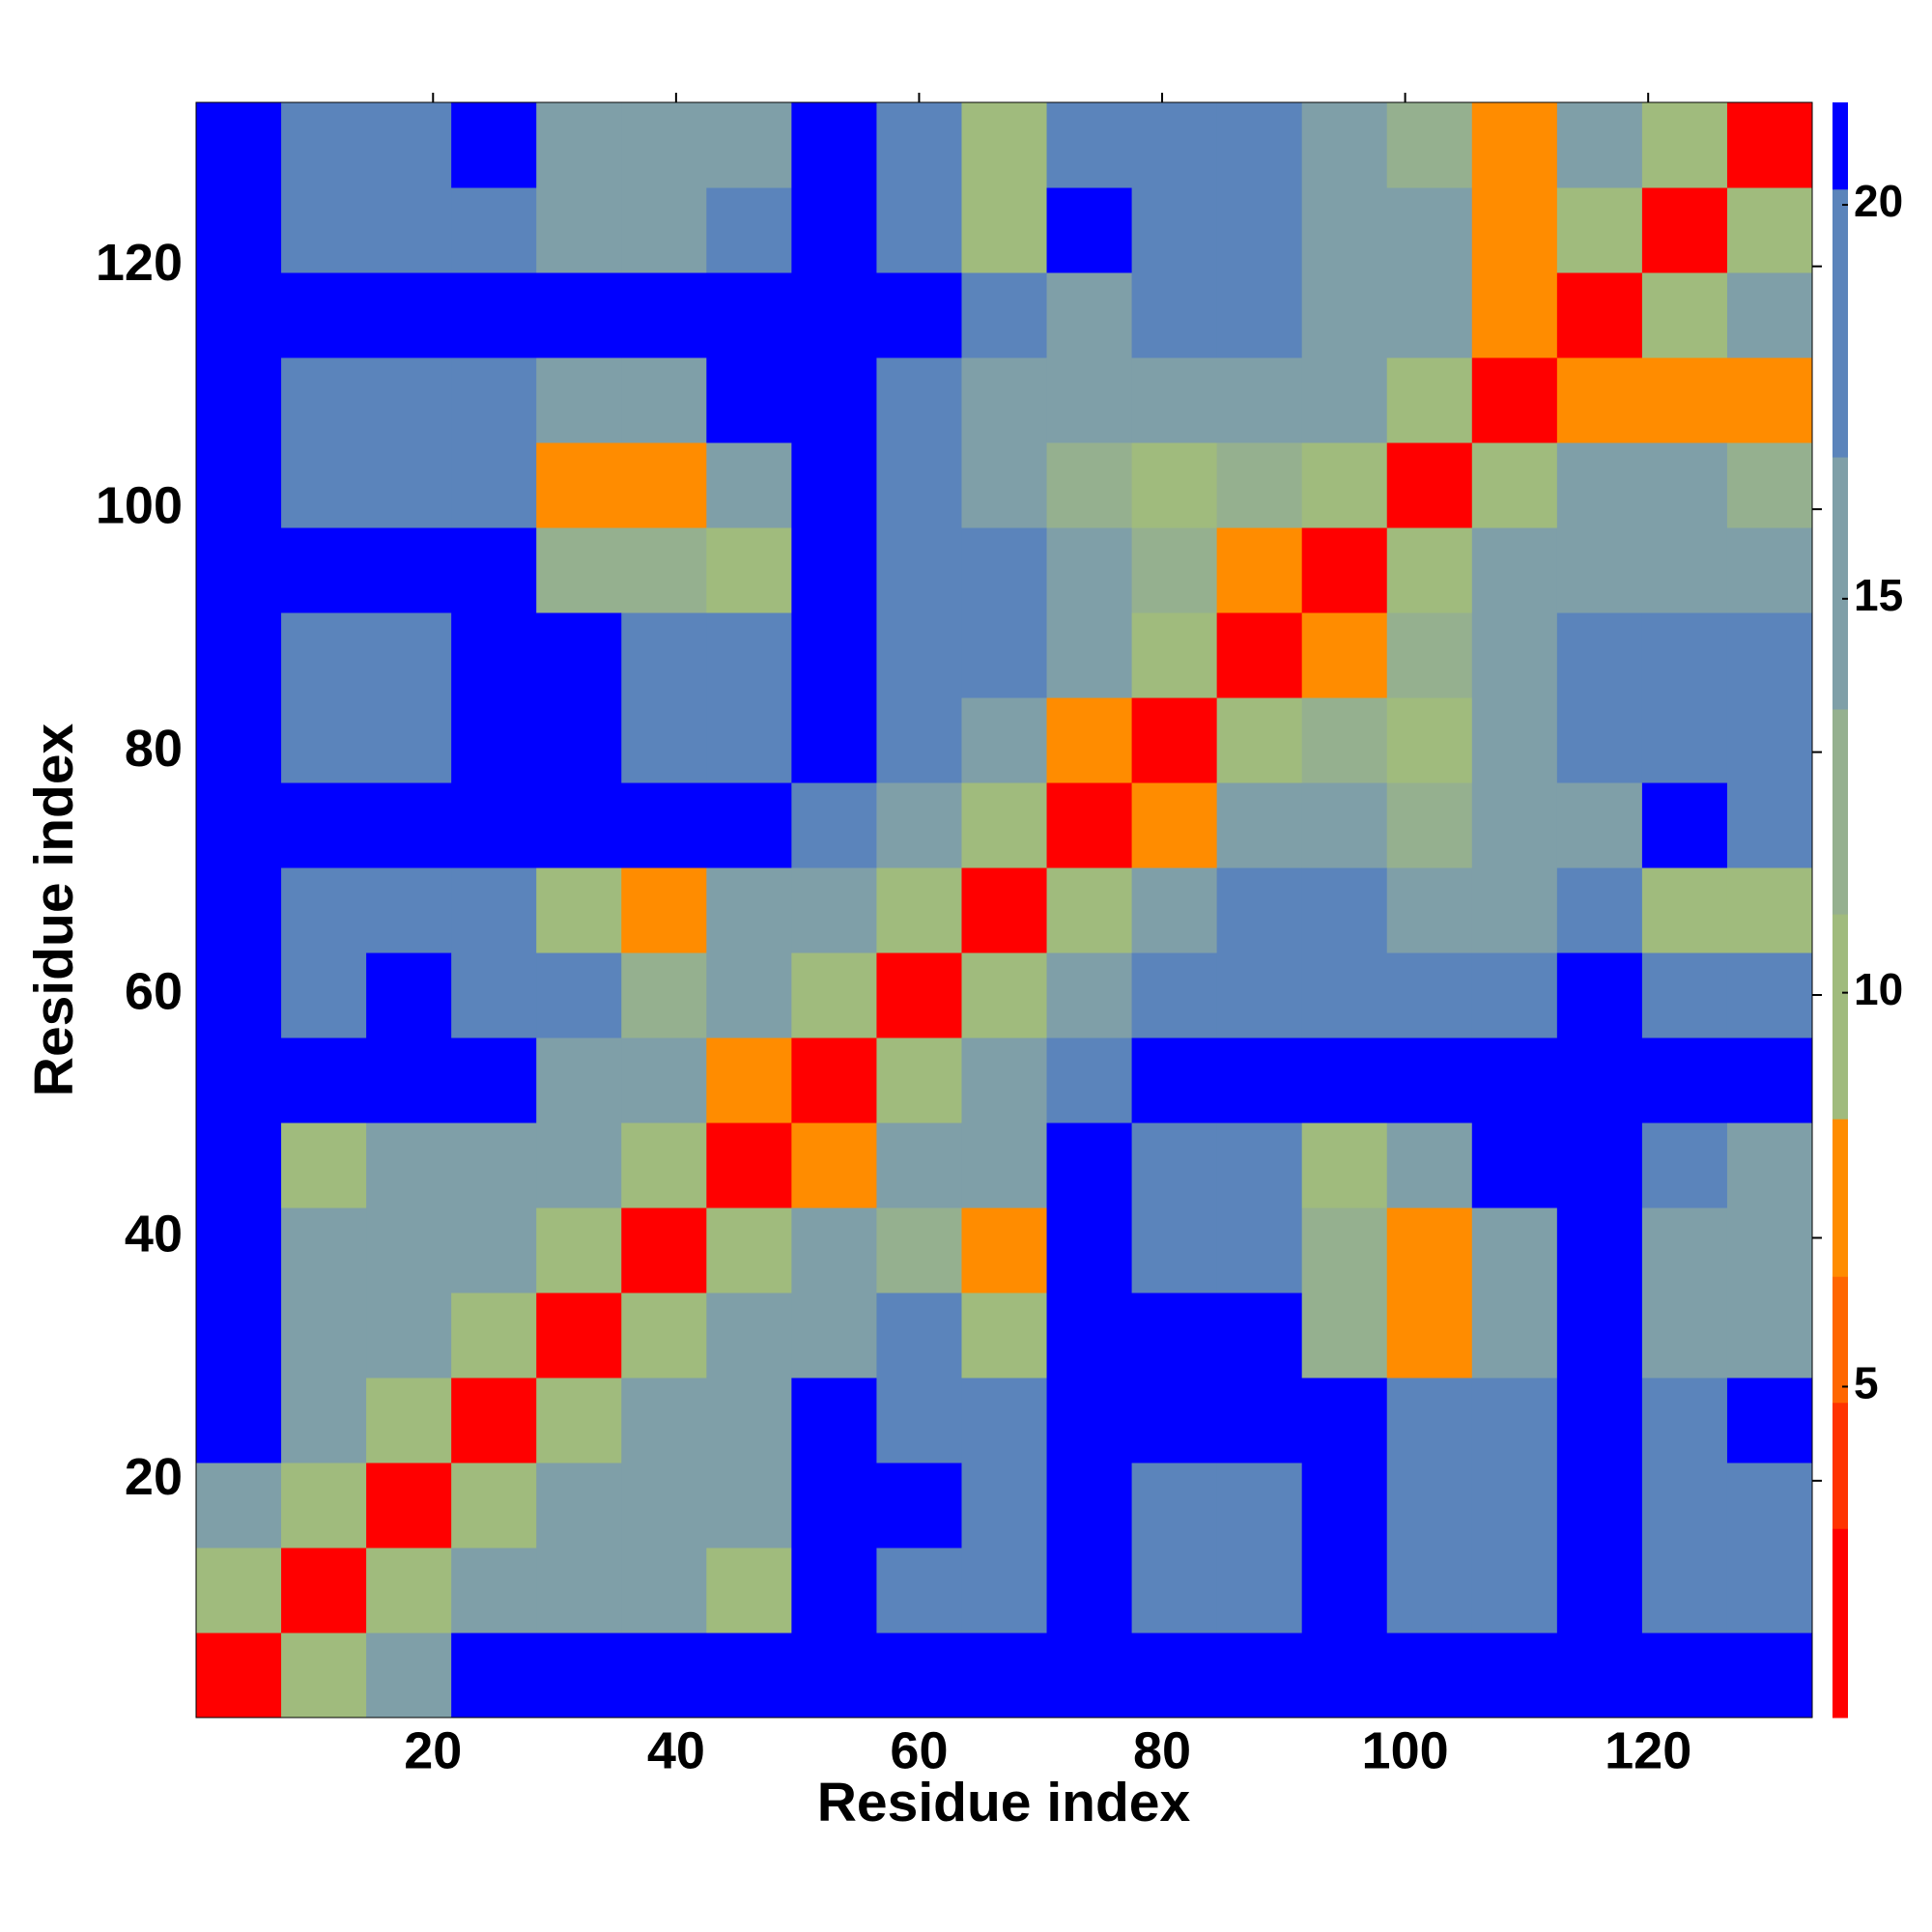 This screenshot has height=1932, width=1932. What do you see at coordinates (1840, 323) in the screenshot?
I see `colorbar-band` at bounding box center [1840, 323].